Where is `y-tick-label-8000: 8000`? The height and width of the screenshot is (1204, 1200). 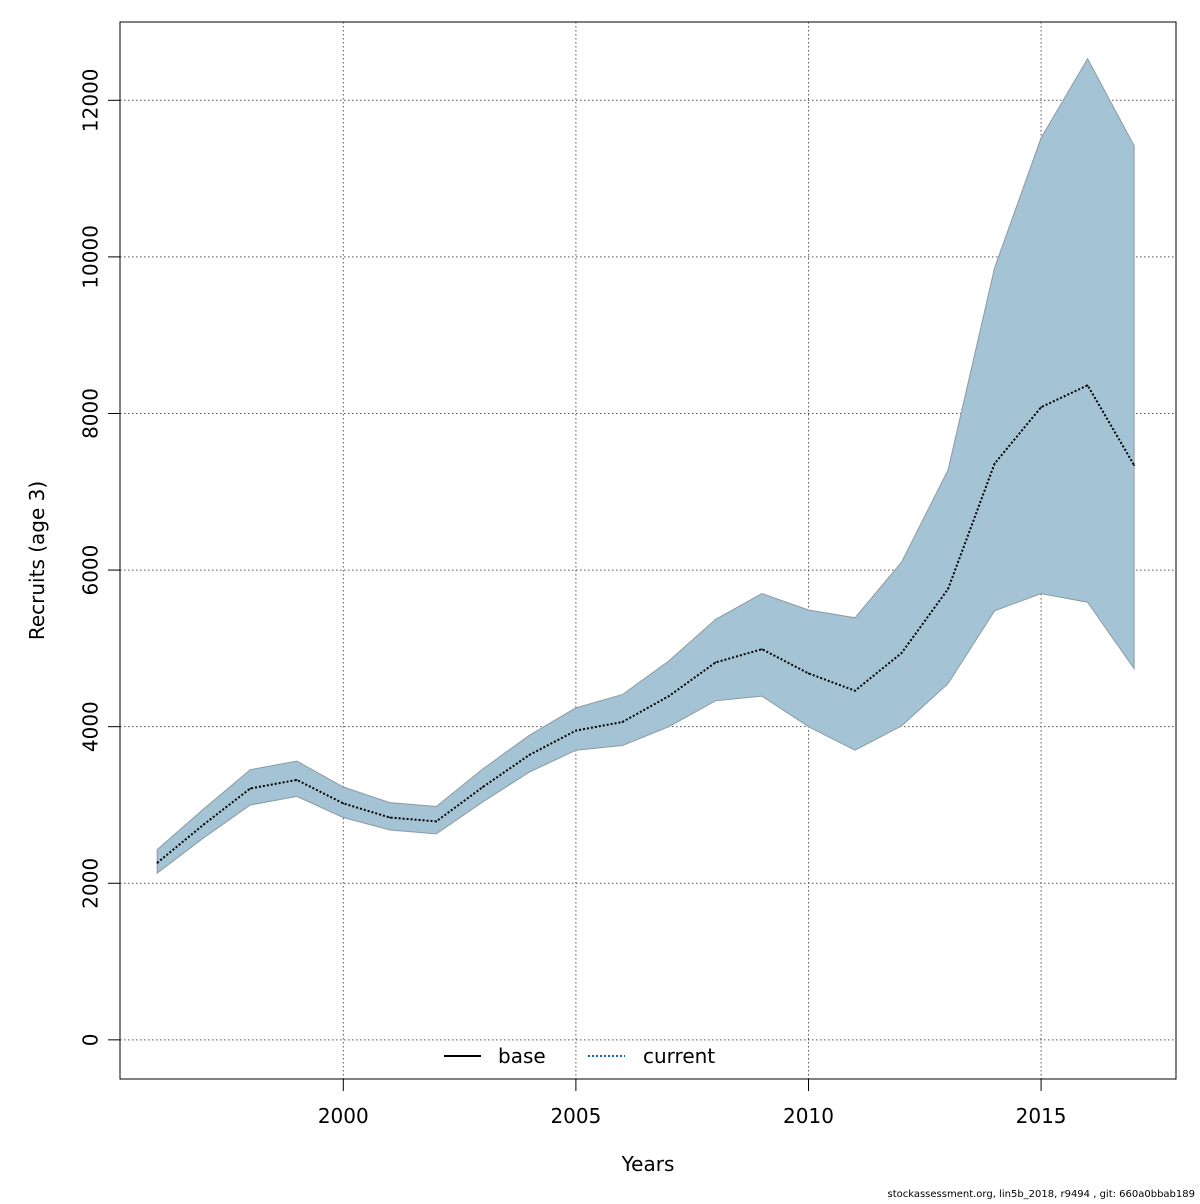
y-tick-label-8000: 8000 is located at coordinates (91, 413).